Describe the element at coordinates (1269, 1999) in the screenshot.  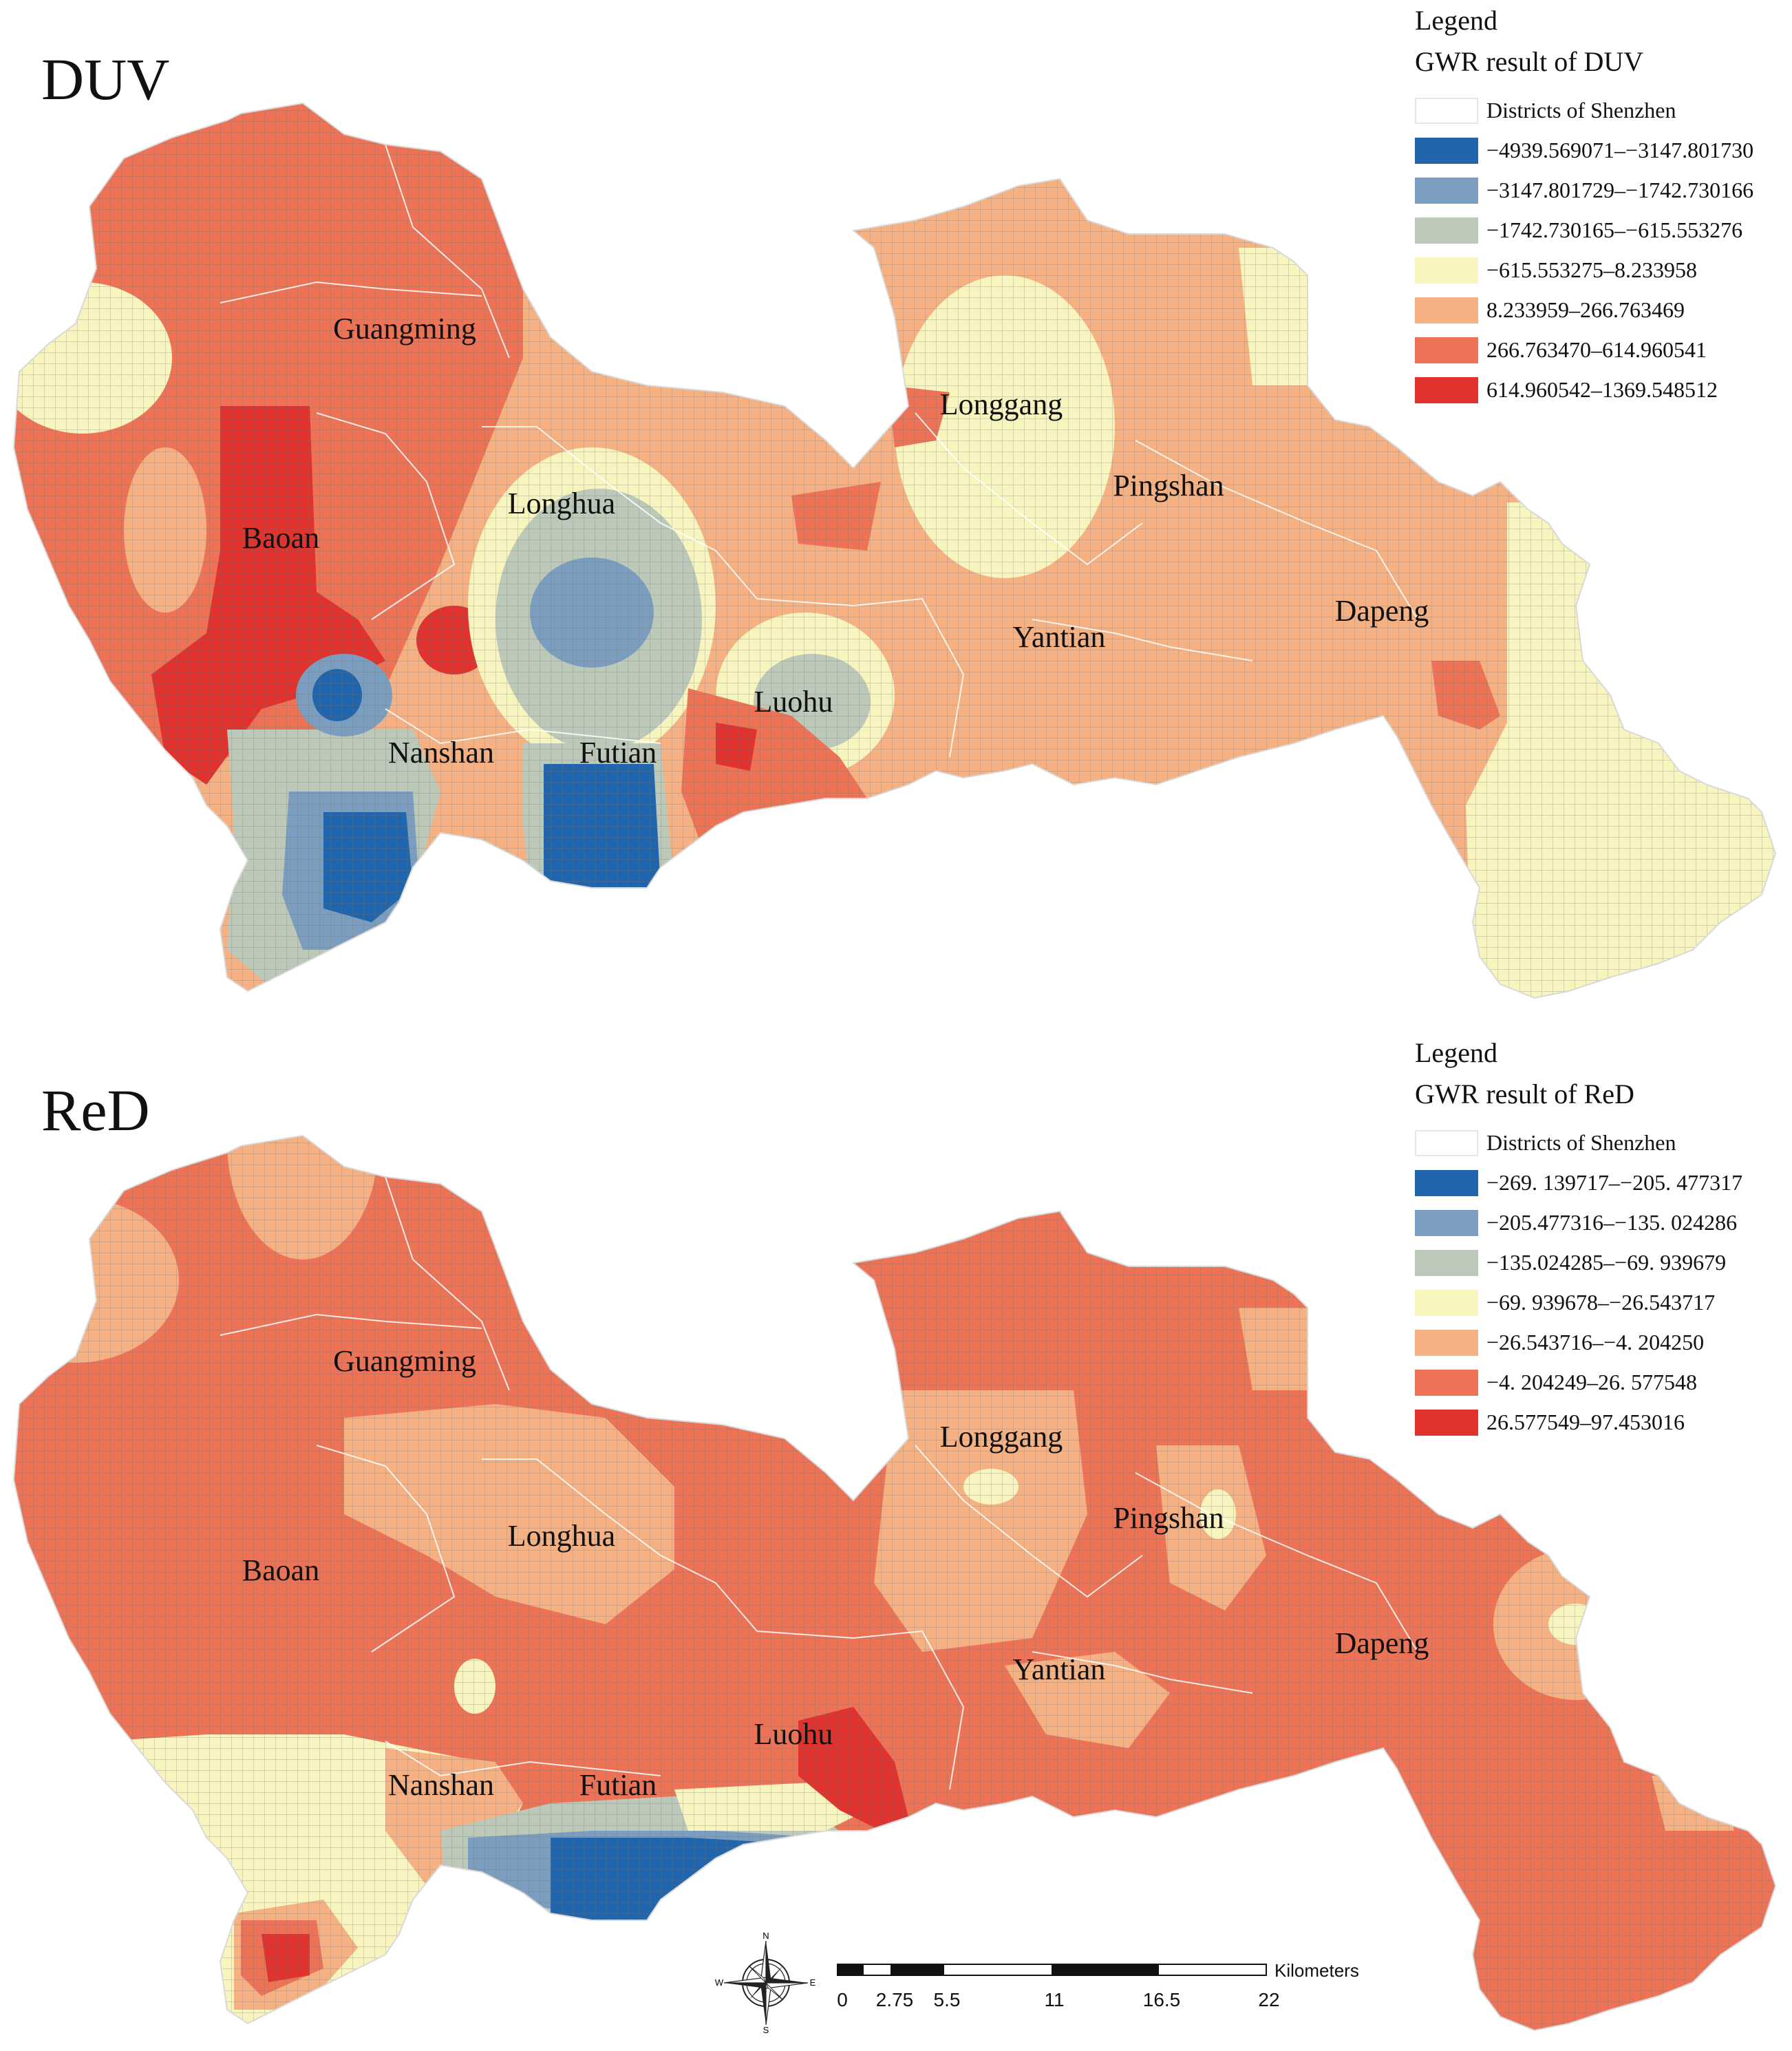
I see `scale-tick-label: 22` at that location.